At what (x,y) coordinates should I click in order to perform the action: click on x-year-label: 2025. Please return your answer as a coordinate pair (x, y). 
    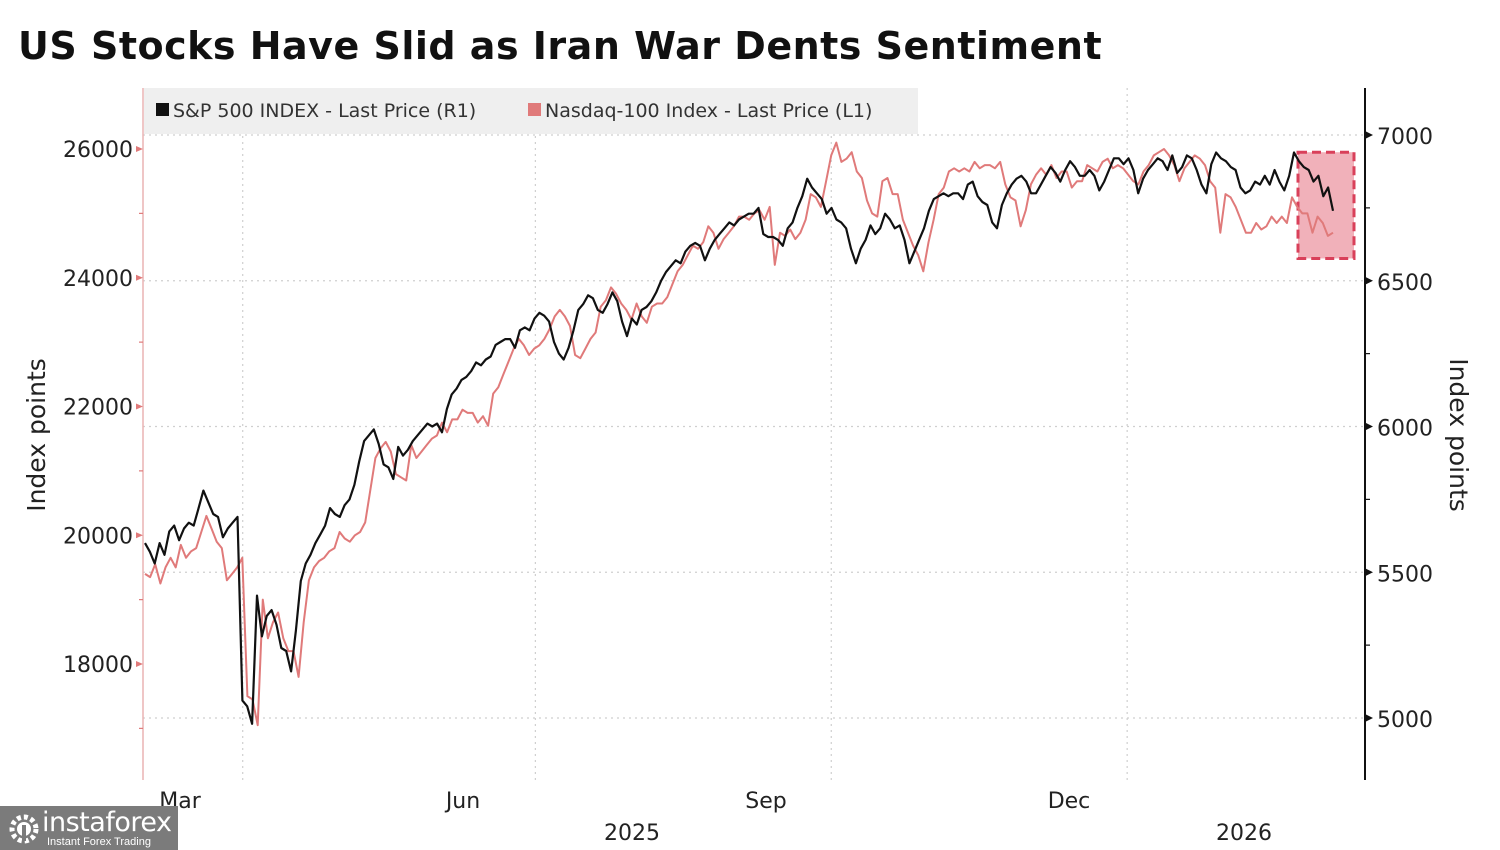
    Looking at the image, I should click on (632, 833).